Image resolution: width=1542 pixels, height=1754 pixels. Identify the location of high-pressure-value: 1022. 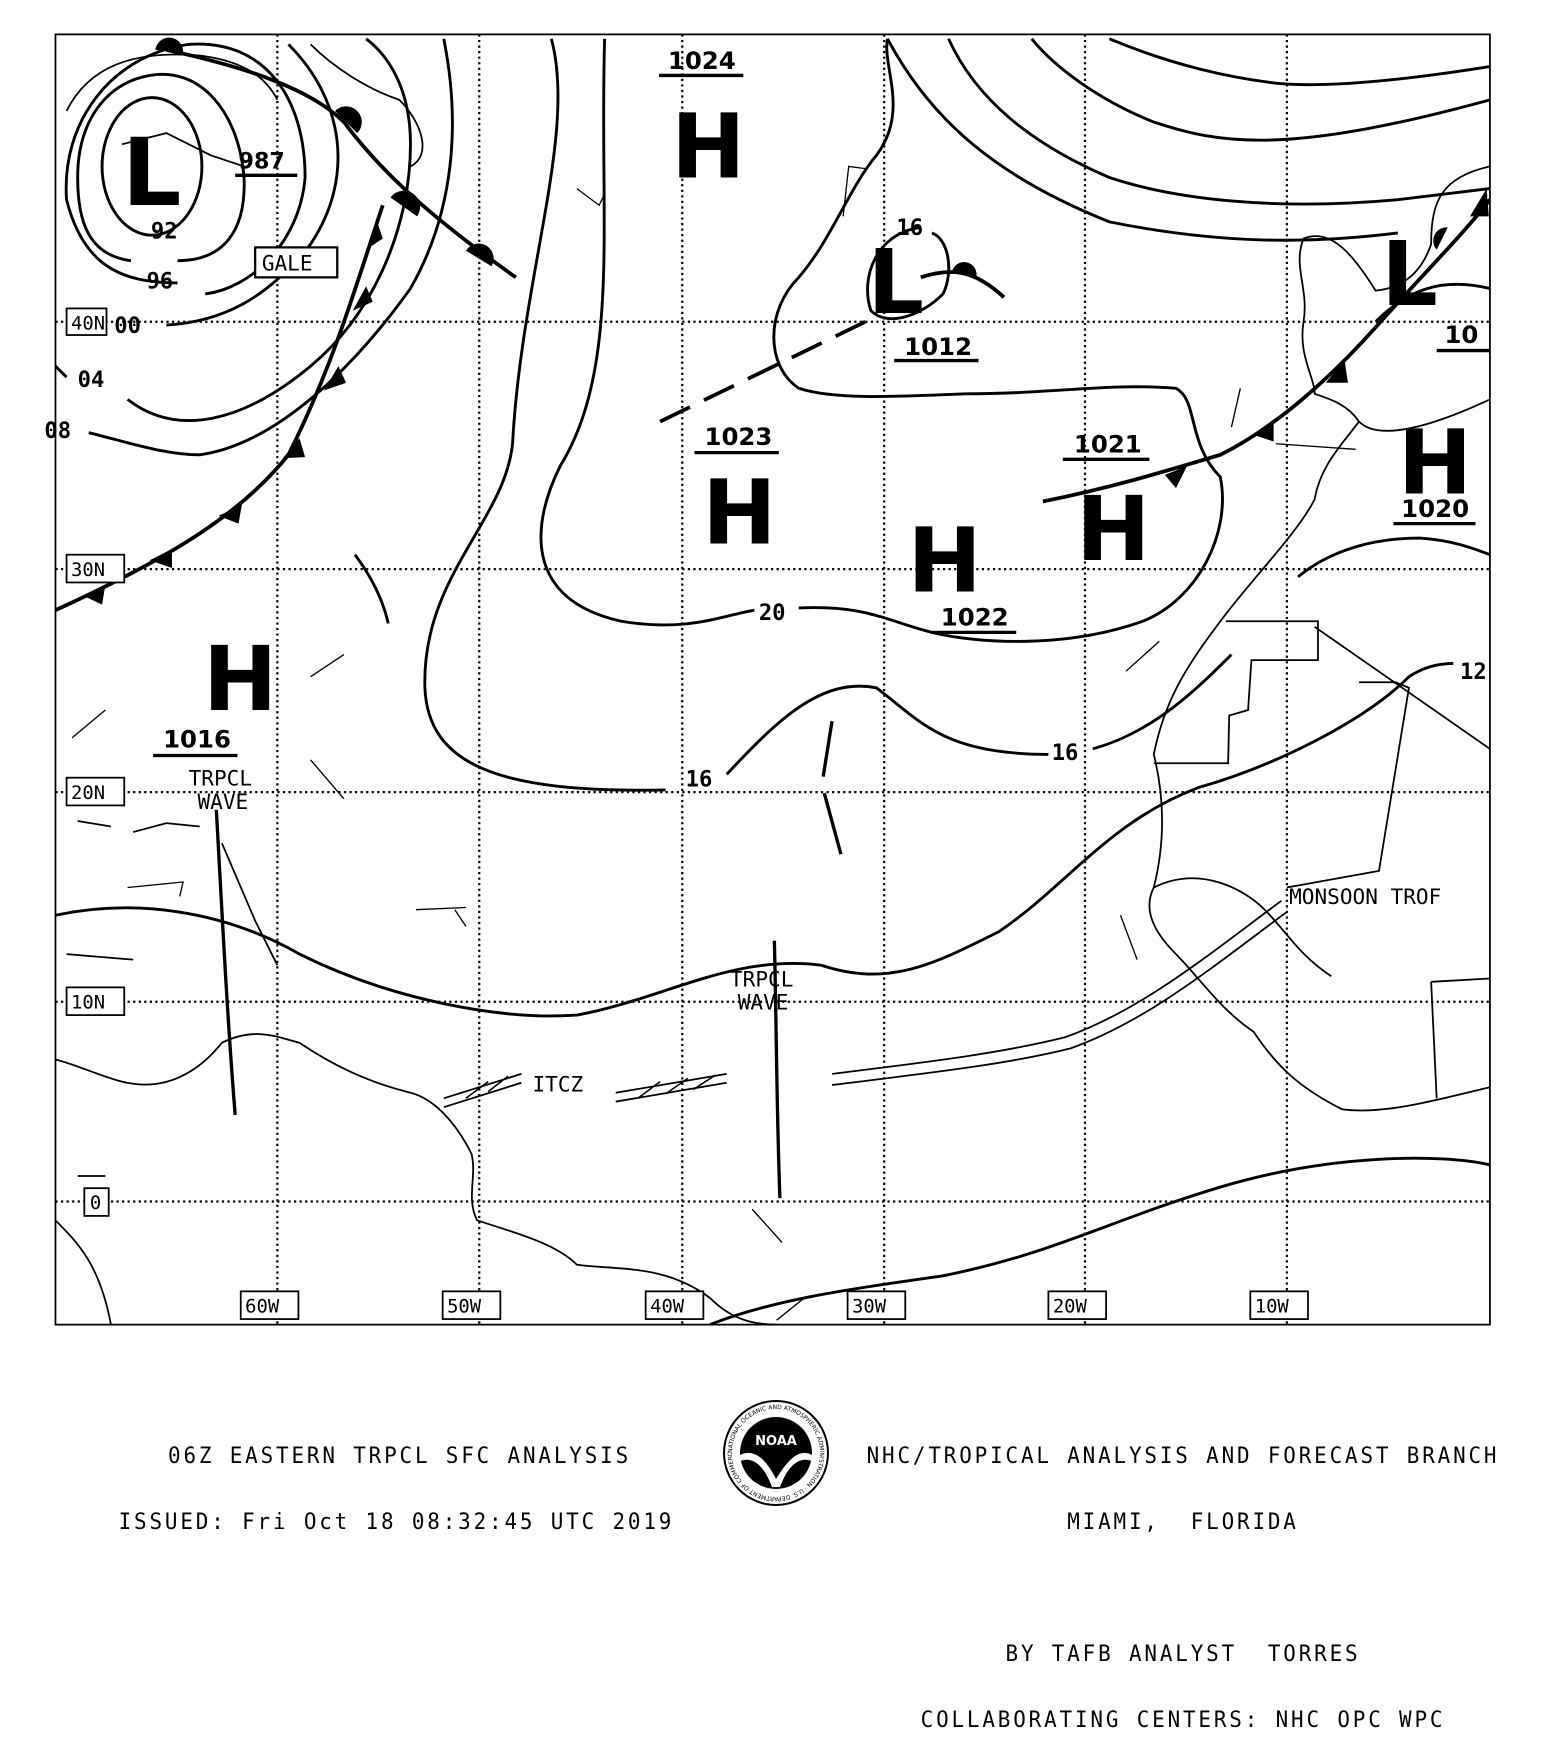
(975, 617).